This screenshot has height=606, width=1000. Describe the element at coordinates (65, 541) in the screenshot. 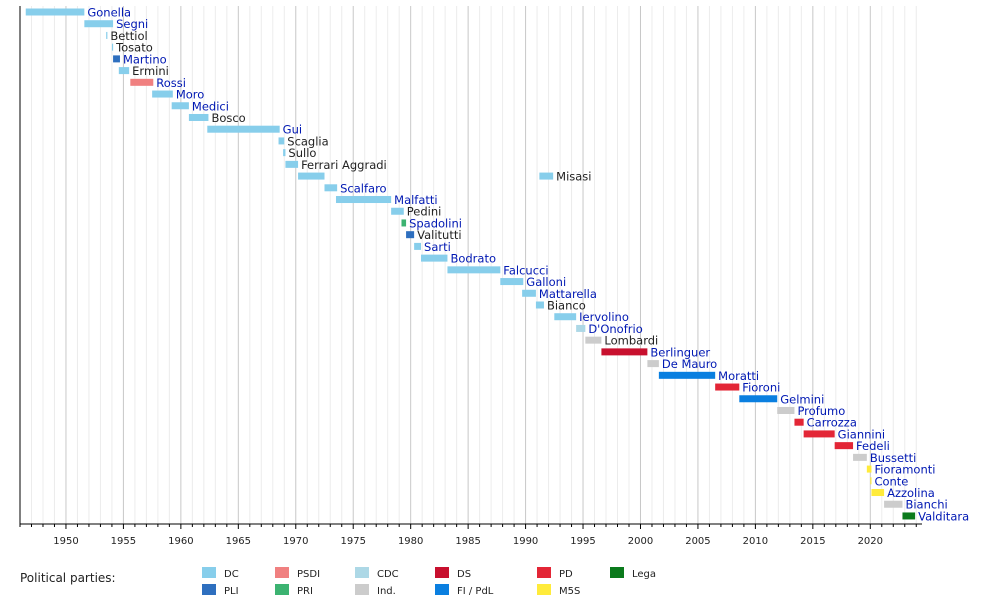

I see `x-tick-label: 1950` at that location.